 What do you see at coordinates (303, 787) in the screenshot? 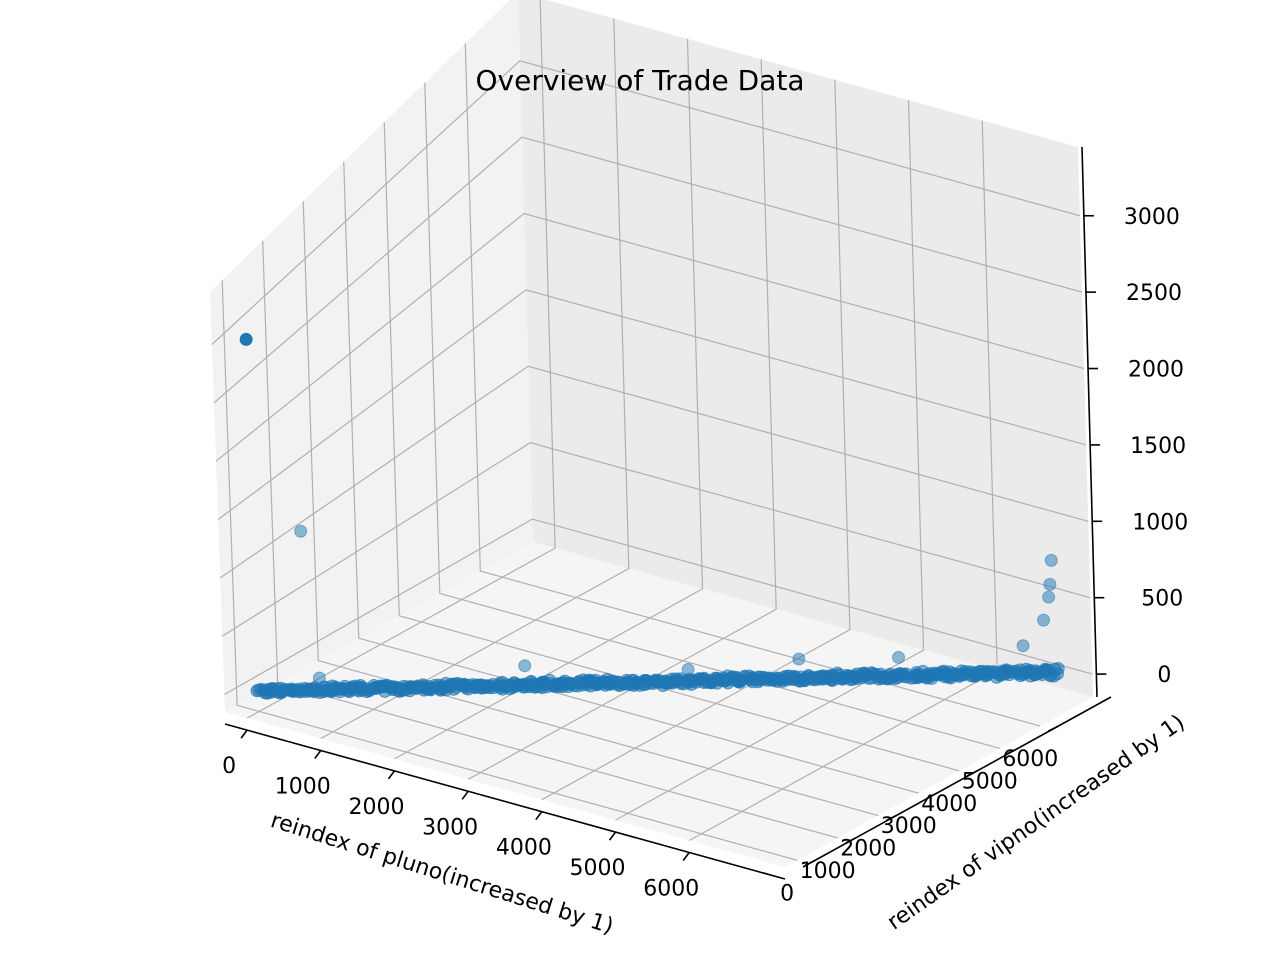
I see `x-tick-label: 1000` at bounding box center [303, 787].